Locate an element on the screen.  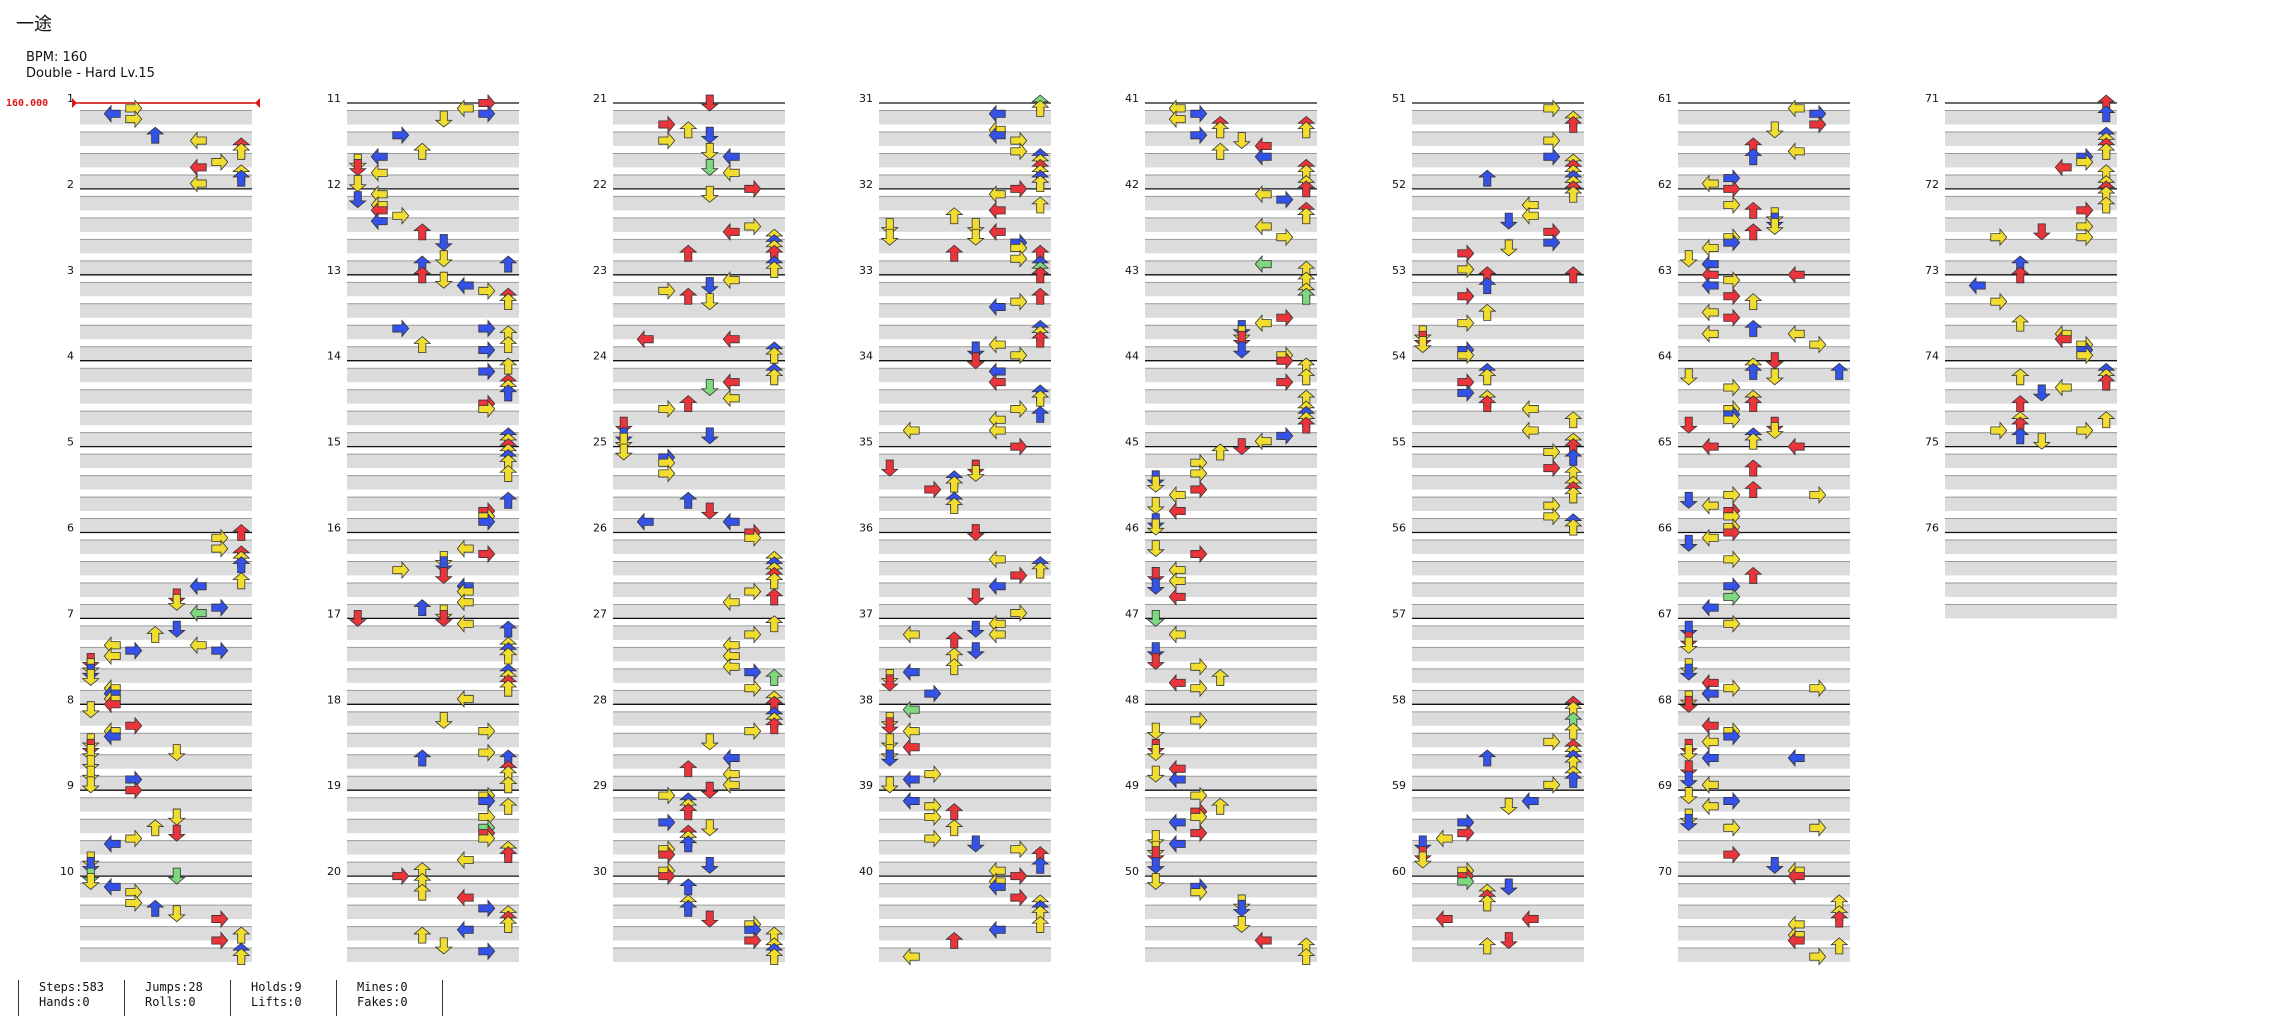
bpm-label: BPM: 160 is located at coordinates (57, 57).